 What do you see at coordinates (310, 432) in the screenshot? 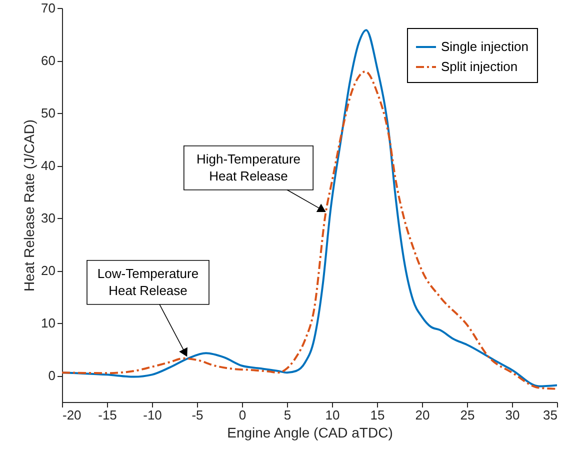
I see `x-axis-title: Engine Angle (CAD aTDC)` at bounding box center [310, 432].